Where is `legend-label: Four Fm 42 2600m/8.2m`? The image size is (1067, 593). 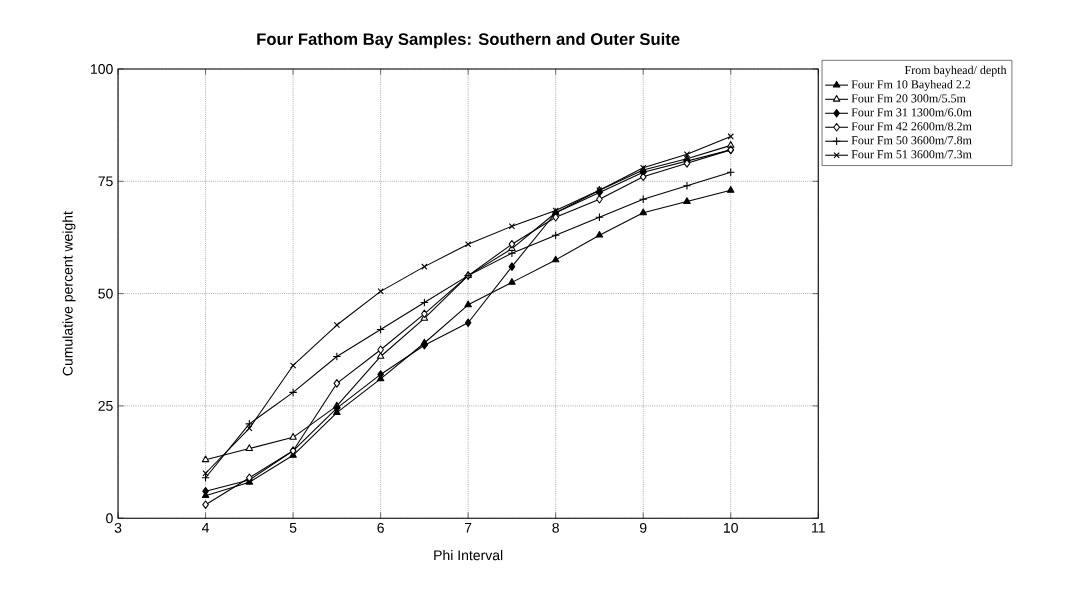
legend-label: Four Fm 42 2600m/8.2m is located at coordinates (911, 126).